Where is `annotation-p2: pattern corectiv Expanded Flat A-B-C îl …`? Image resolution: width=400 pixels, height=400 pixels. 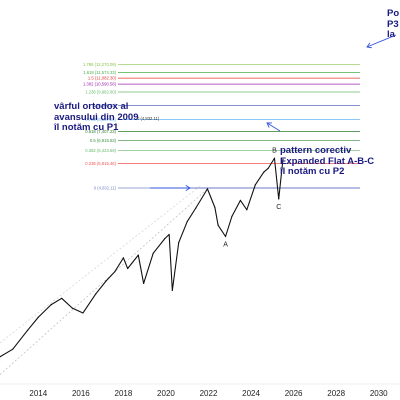
annotation-p2: pattern corectiv Expanded Flat A-B-C îl … is located at coordinates (327, 161).